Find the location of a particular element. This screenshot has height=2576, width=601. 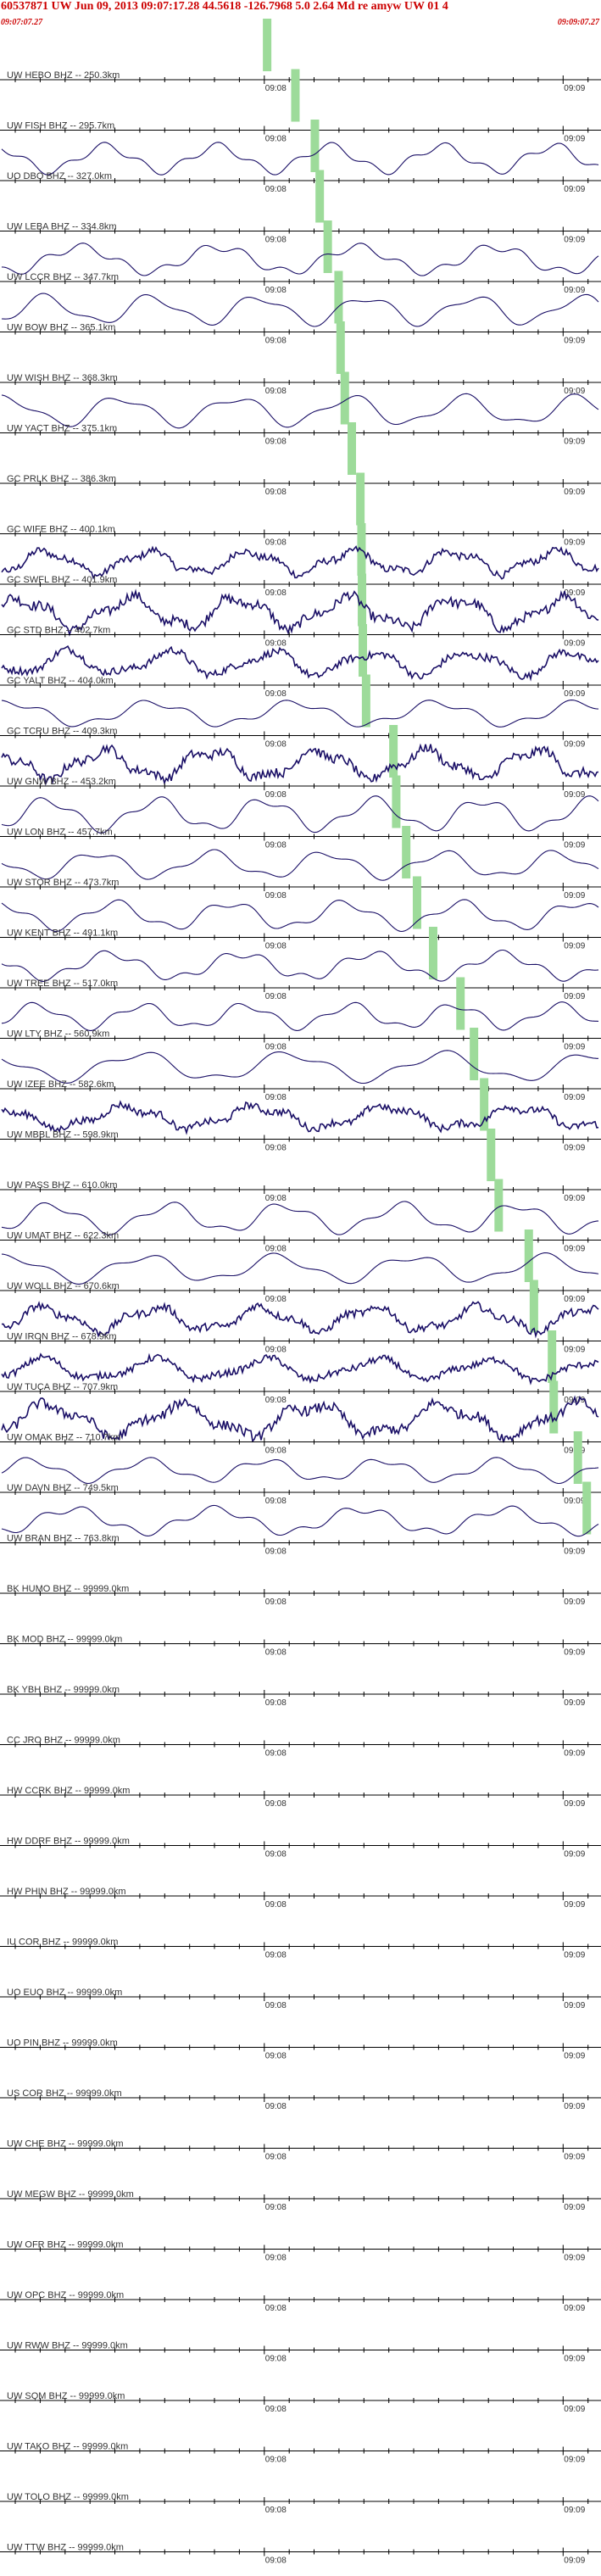

station-label: UO EUO BHZ -- 99999.0km is located at coordinates (65, 1993).